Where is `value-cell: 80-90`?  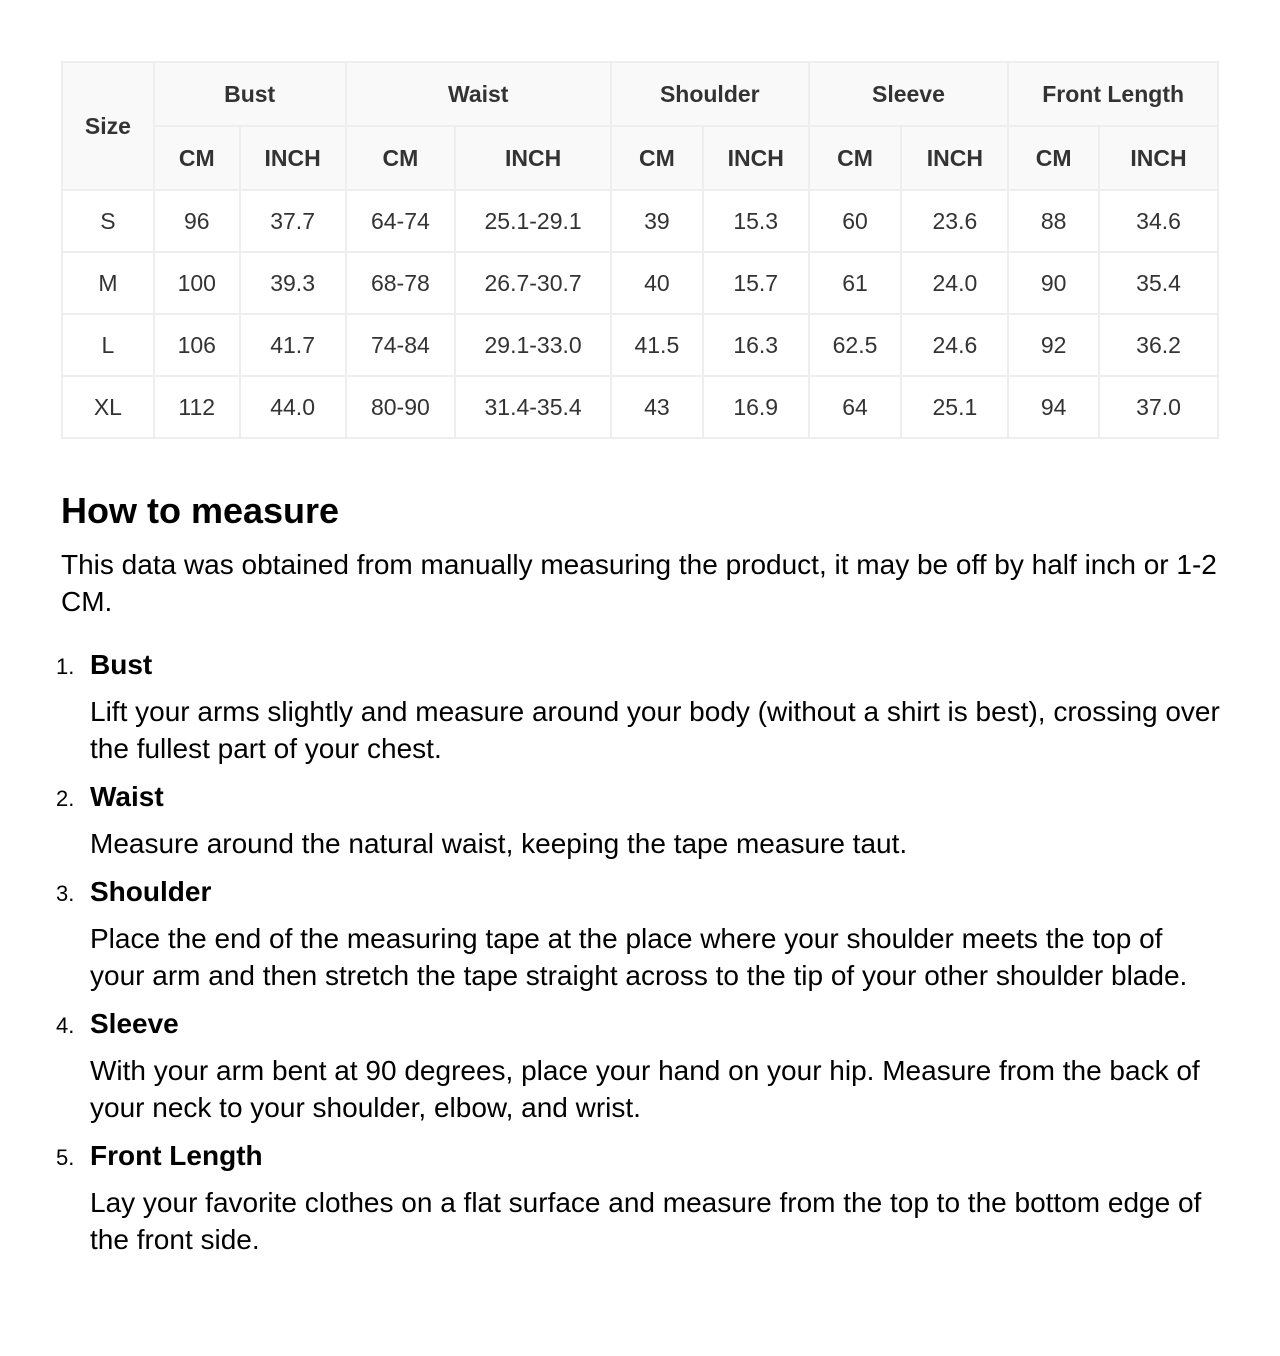 value-cell: 80-90 is located at coordinates (400, 407).